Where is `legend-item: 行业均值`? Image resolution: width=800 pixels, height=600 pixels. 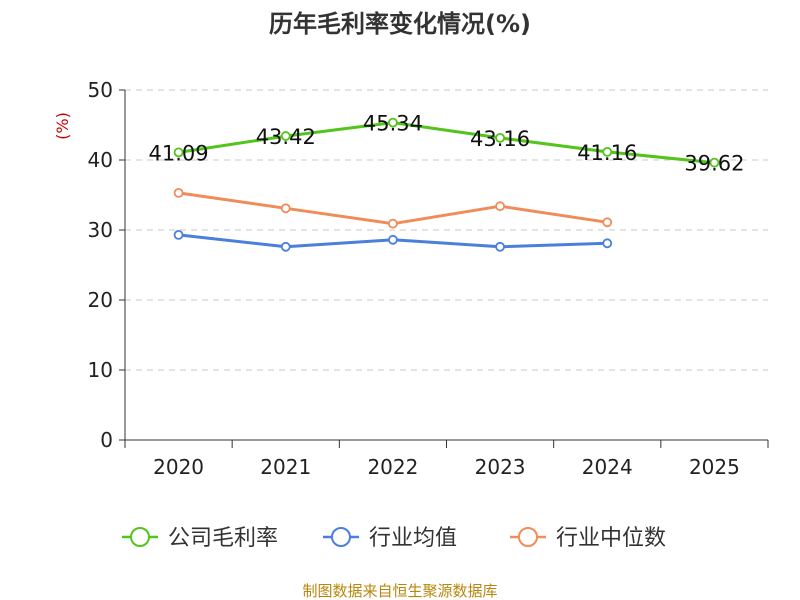 legend-item: 行业均值 is located at coordinates (390, 538).